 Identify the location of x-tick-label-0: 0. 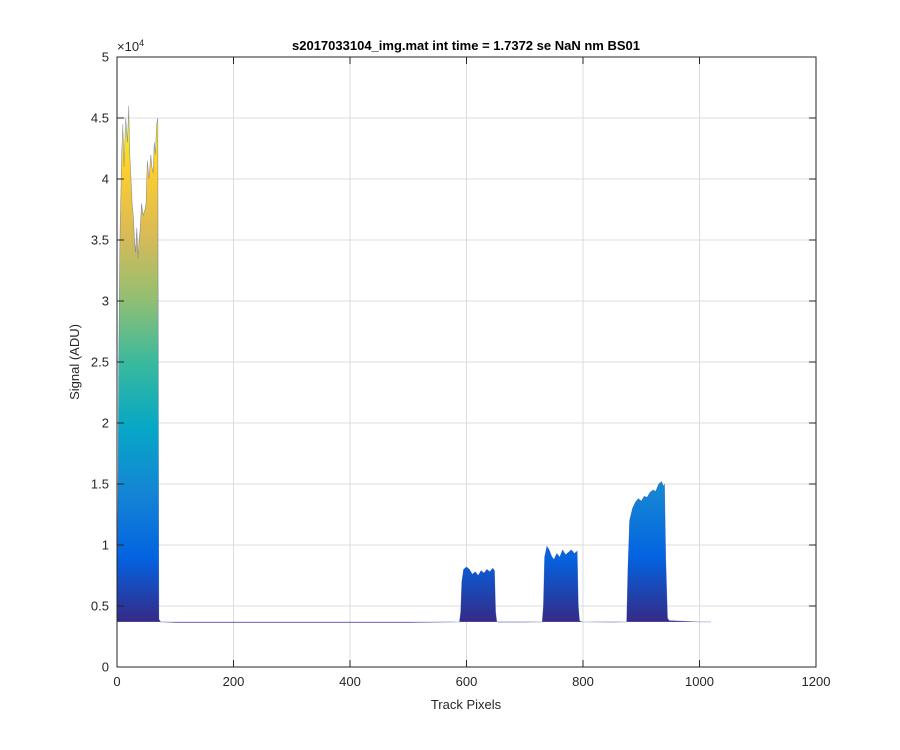
(116, 681).